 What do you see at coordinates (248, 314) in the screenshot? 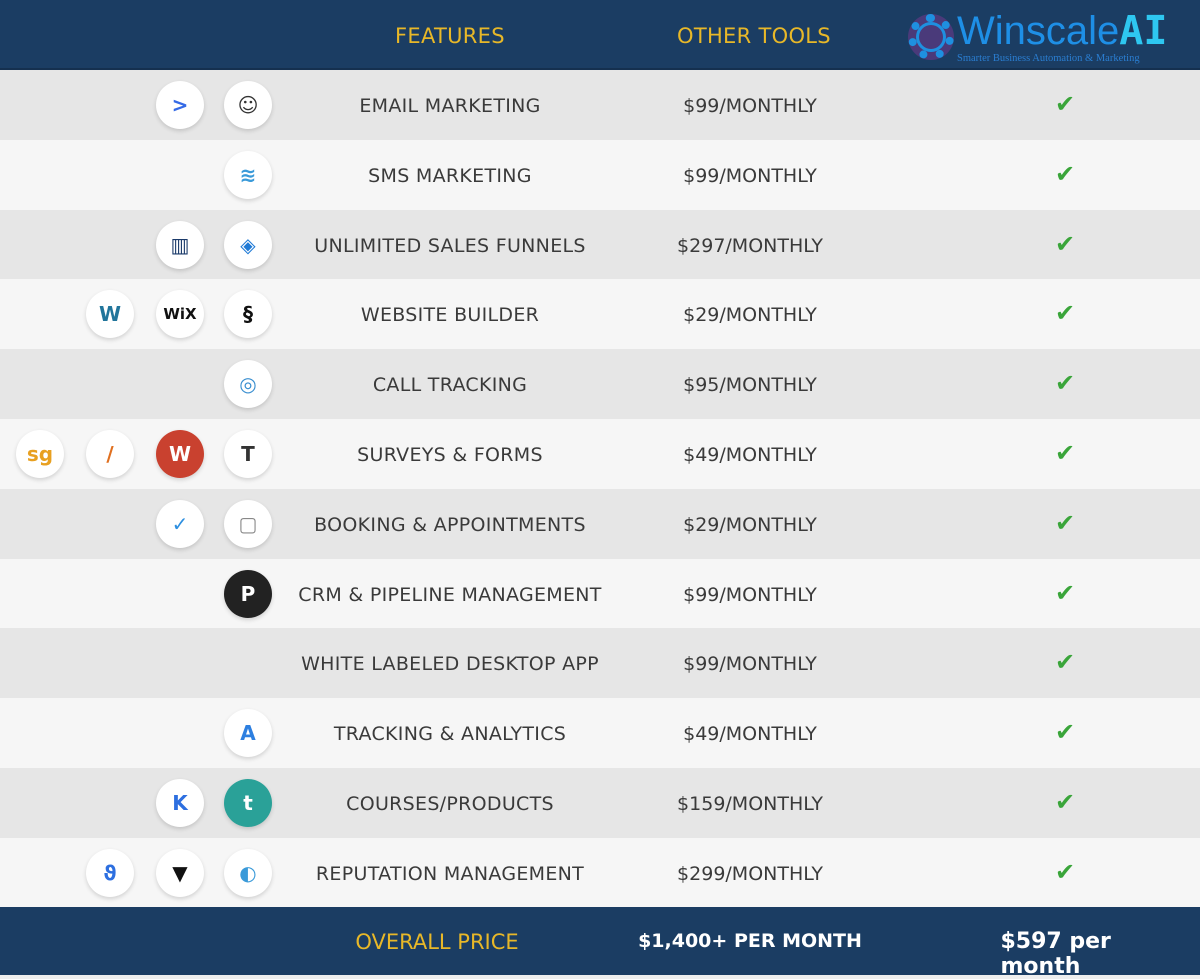
I see `squarespace-icon: §` at bounding box center [248, 314].